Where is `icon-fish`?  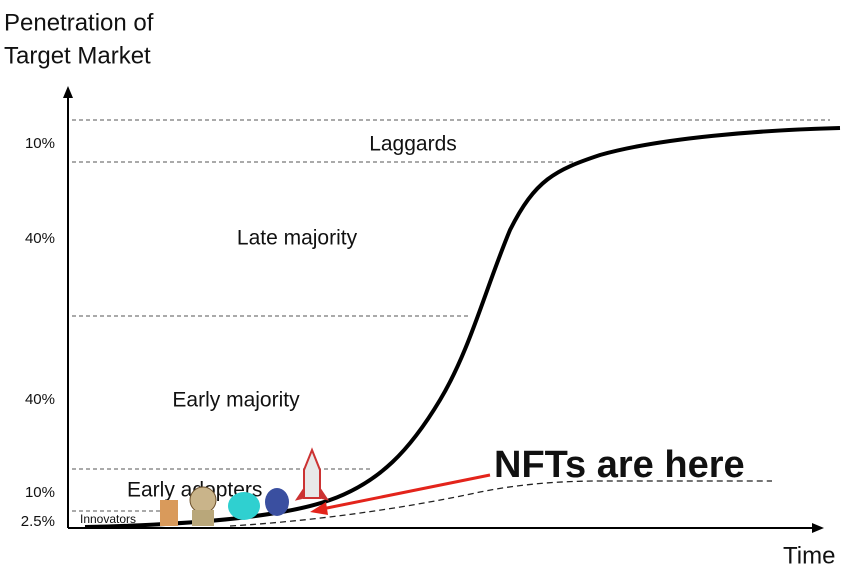
icon-fish is located at coordinates (277, 502).